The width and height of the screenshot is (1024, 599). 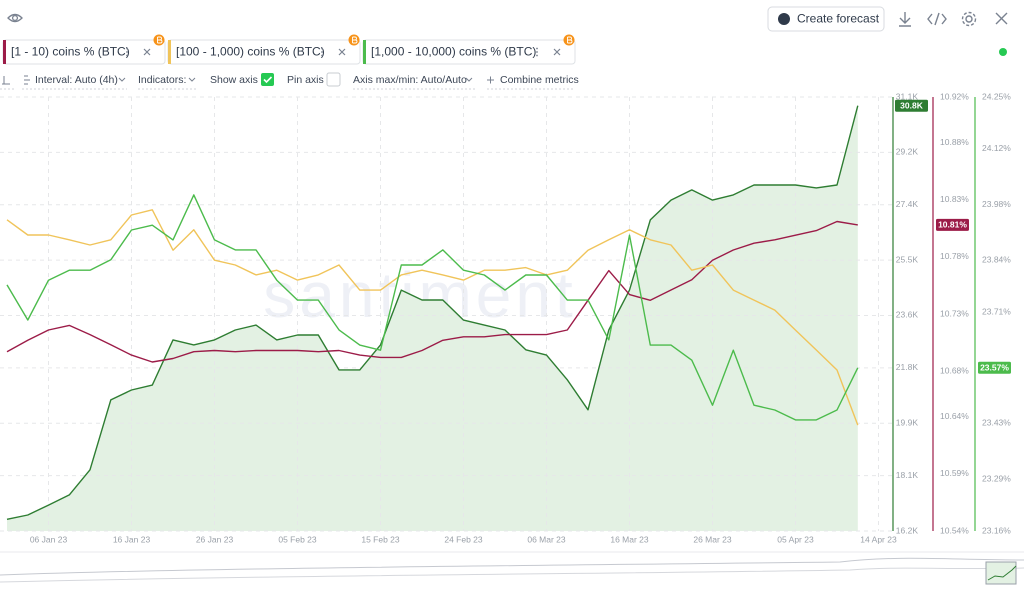 What do you see at coordinates (996, 96) in the screenshot?
I see `y-tick-label: 24.25%` at bounding box center [996, 96].